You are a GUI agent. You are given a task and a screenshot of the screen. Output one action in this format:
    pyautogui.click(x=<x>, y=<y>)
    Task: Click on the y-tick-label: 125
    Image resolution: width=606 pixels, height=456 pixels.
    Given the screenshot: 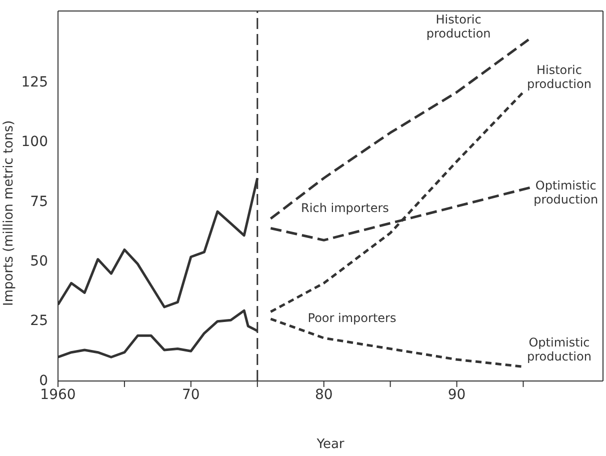 What is the action you would take?
    pyautogui.click(x=34, y=82)
    